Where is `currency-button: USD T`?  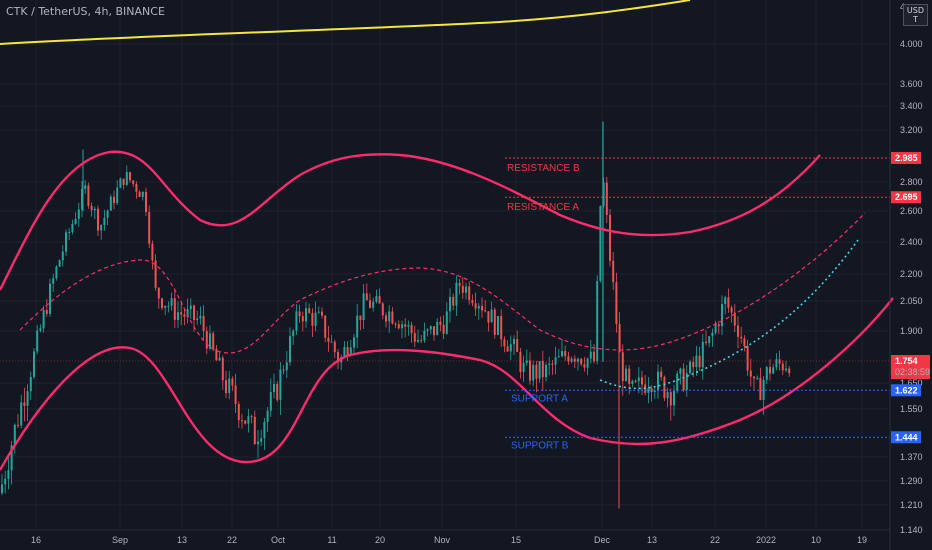 currency-button: USD T is located at coordinates (915, 15).